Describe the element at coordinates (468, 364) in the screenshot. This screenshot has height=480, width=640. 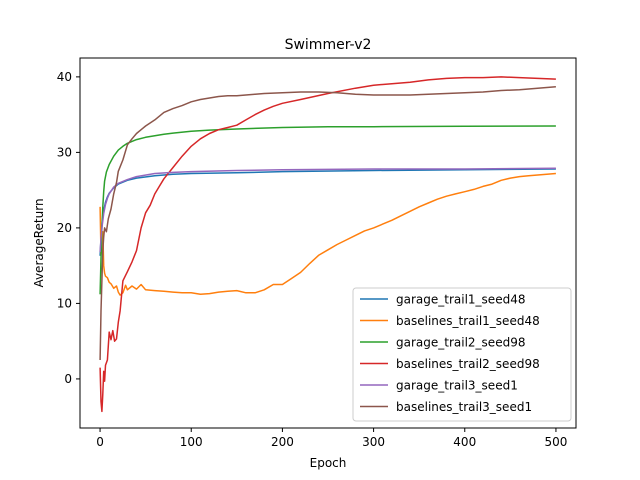
I see `legend-label: baselines_trail2_seed98` at that location.